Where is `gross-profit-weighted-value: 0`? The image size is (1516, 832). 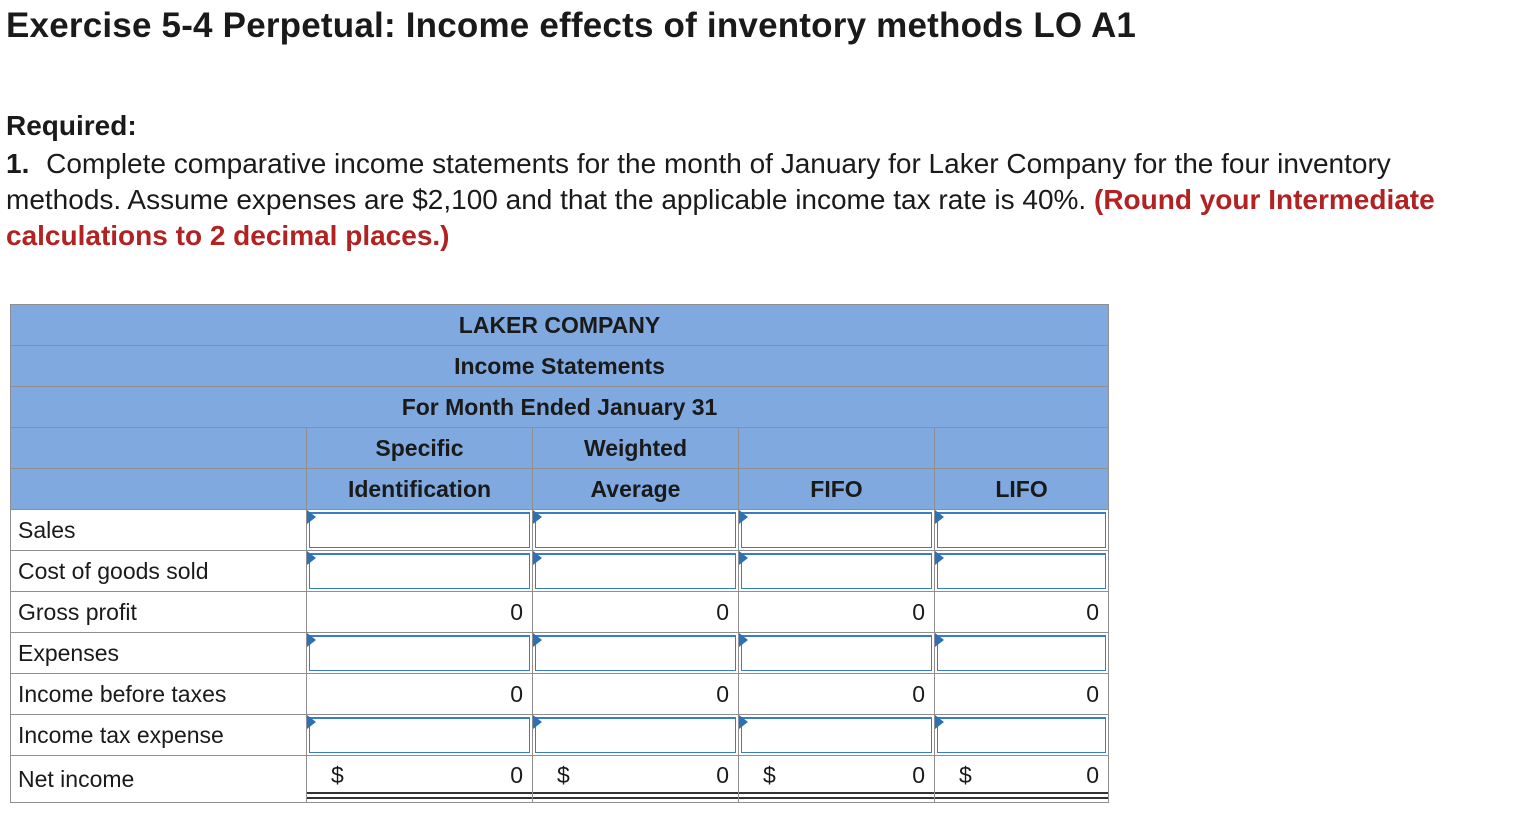
gross-profit-weighted-value: 0 is located at coordinates (635, 612).